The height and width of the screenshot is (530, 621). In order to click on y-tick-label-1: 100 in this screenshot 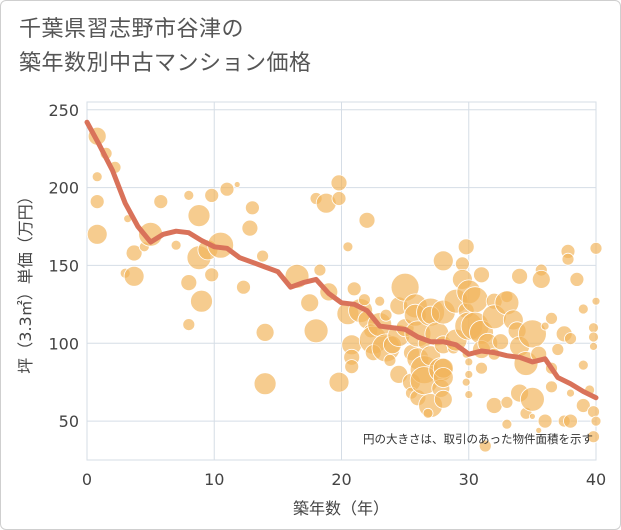, I will do `click(63, 343)`.